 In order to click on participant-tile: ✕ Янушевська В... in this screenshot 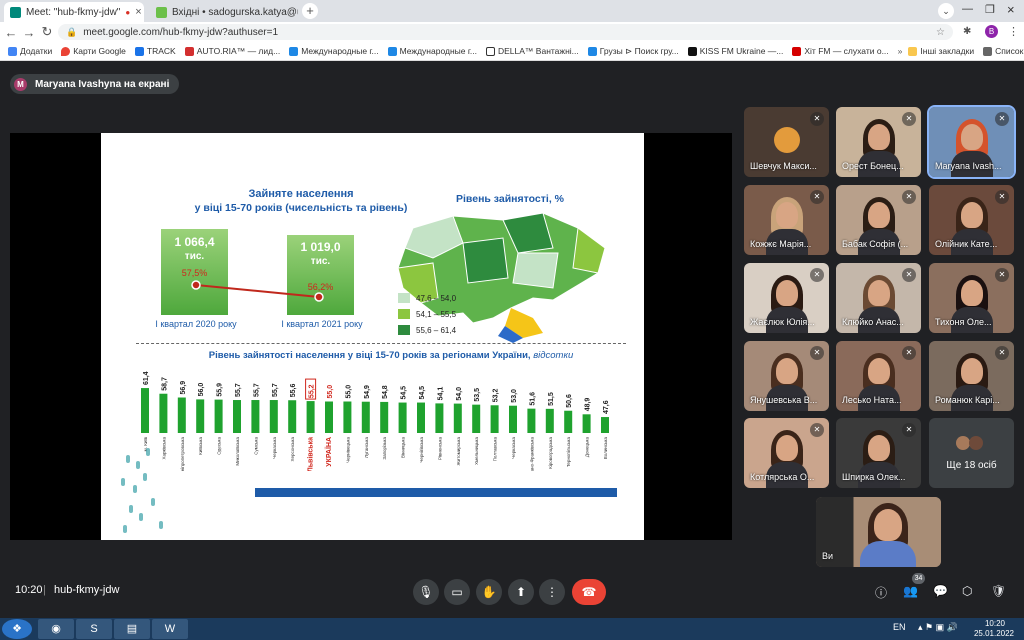, I will do `click(786, 376)`.